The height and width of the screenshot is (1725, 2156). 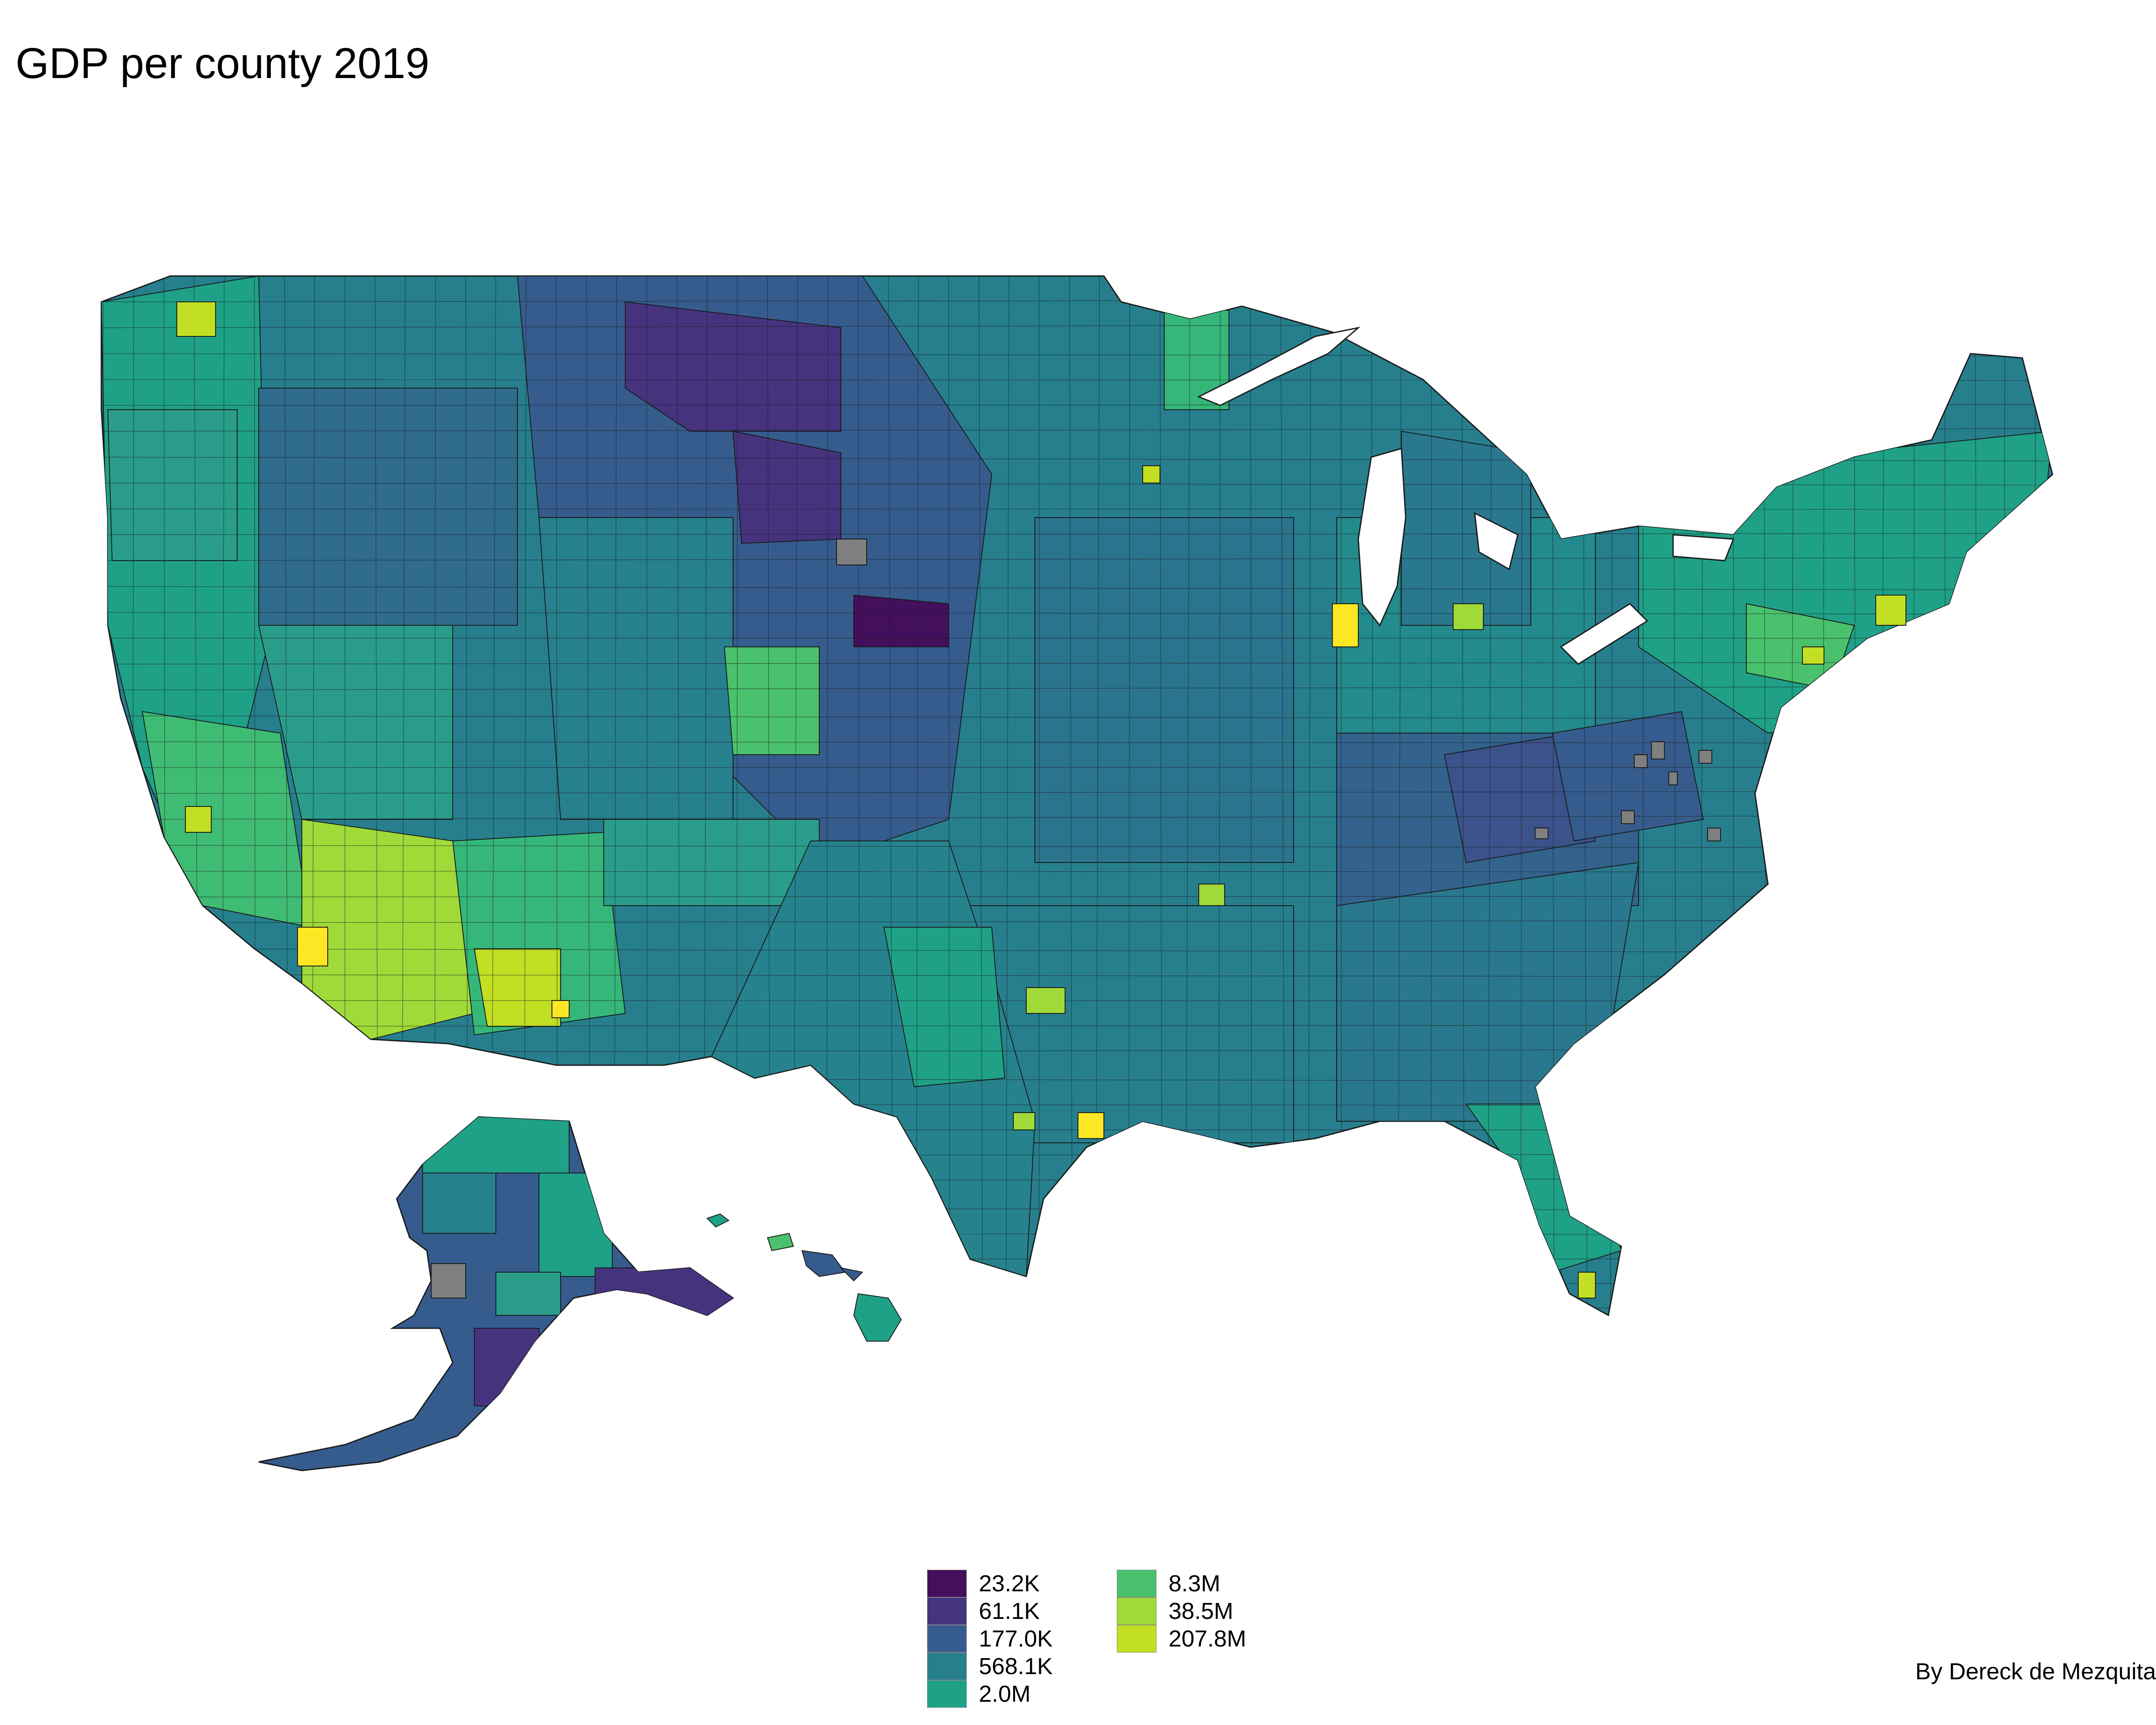 I want to click on legend-label: 23.2K, so click(x=1009, y=1583).